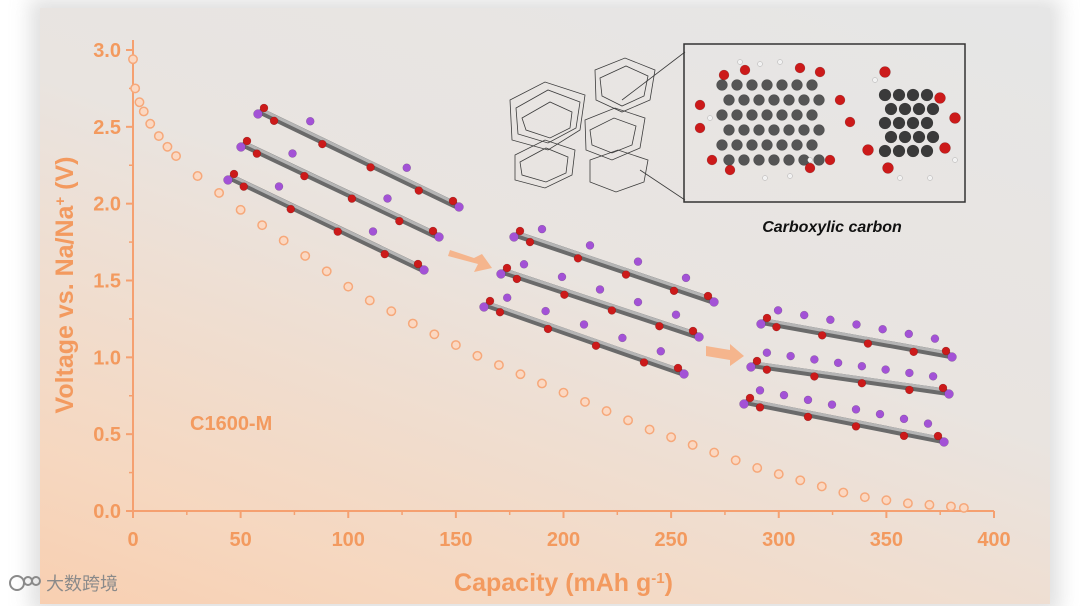  I want to click on y-tick-label: 0.0, so click(107, 512).